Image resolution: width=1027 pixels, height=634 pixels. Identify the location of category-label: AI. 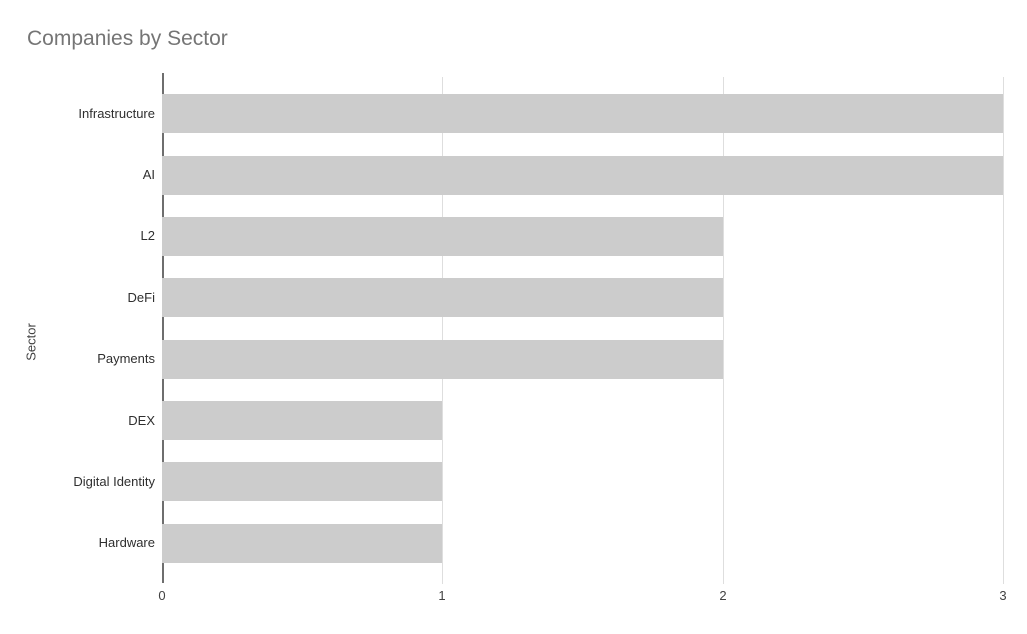
(148, 174).